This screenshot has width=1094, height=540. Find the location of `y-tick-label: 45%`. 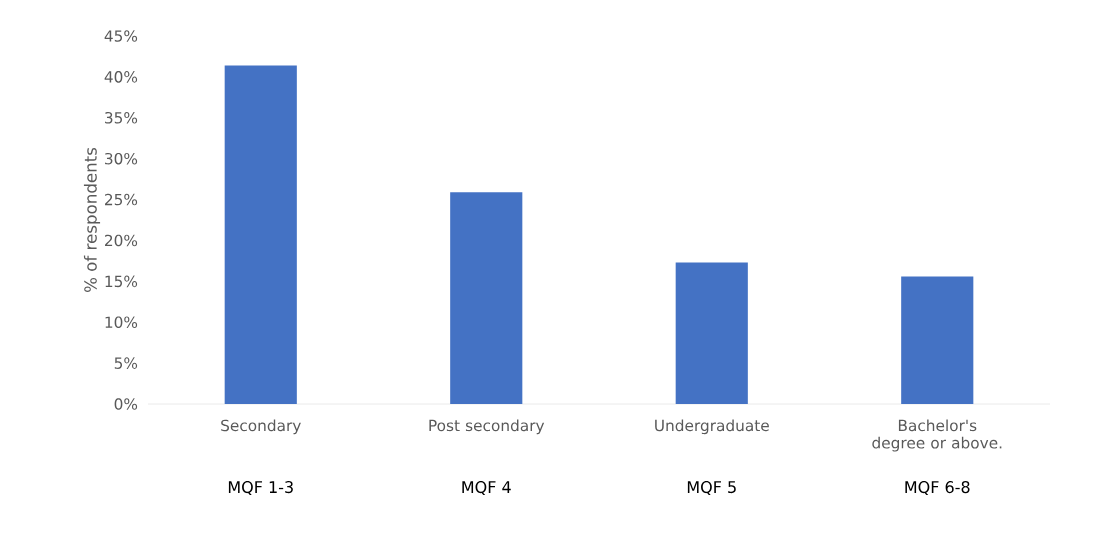

y-tick-label: 45% is located at coordinates (121, 36).